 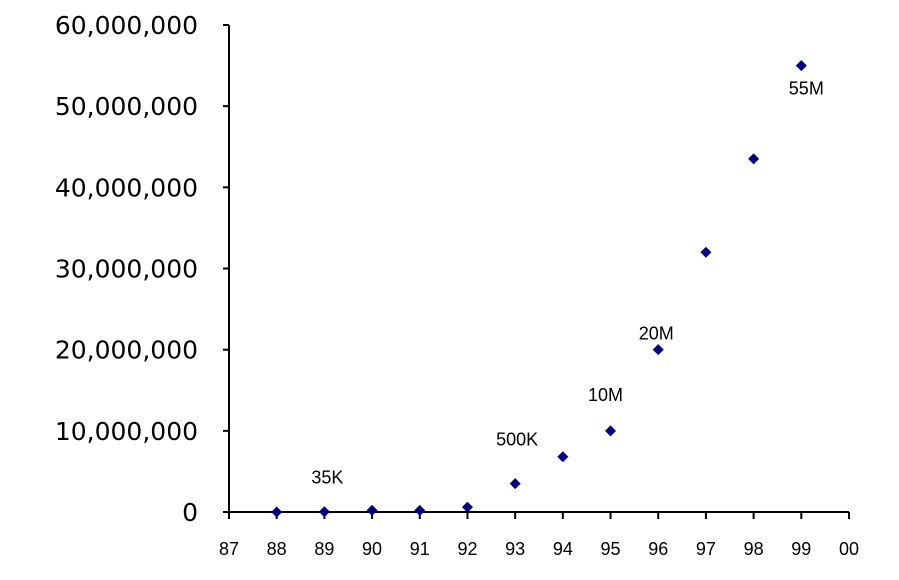 I want to click on y-tick-label: 0, so click(x=190, y=512).